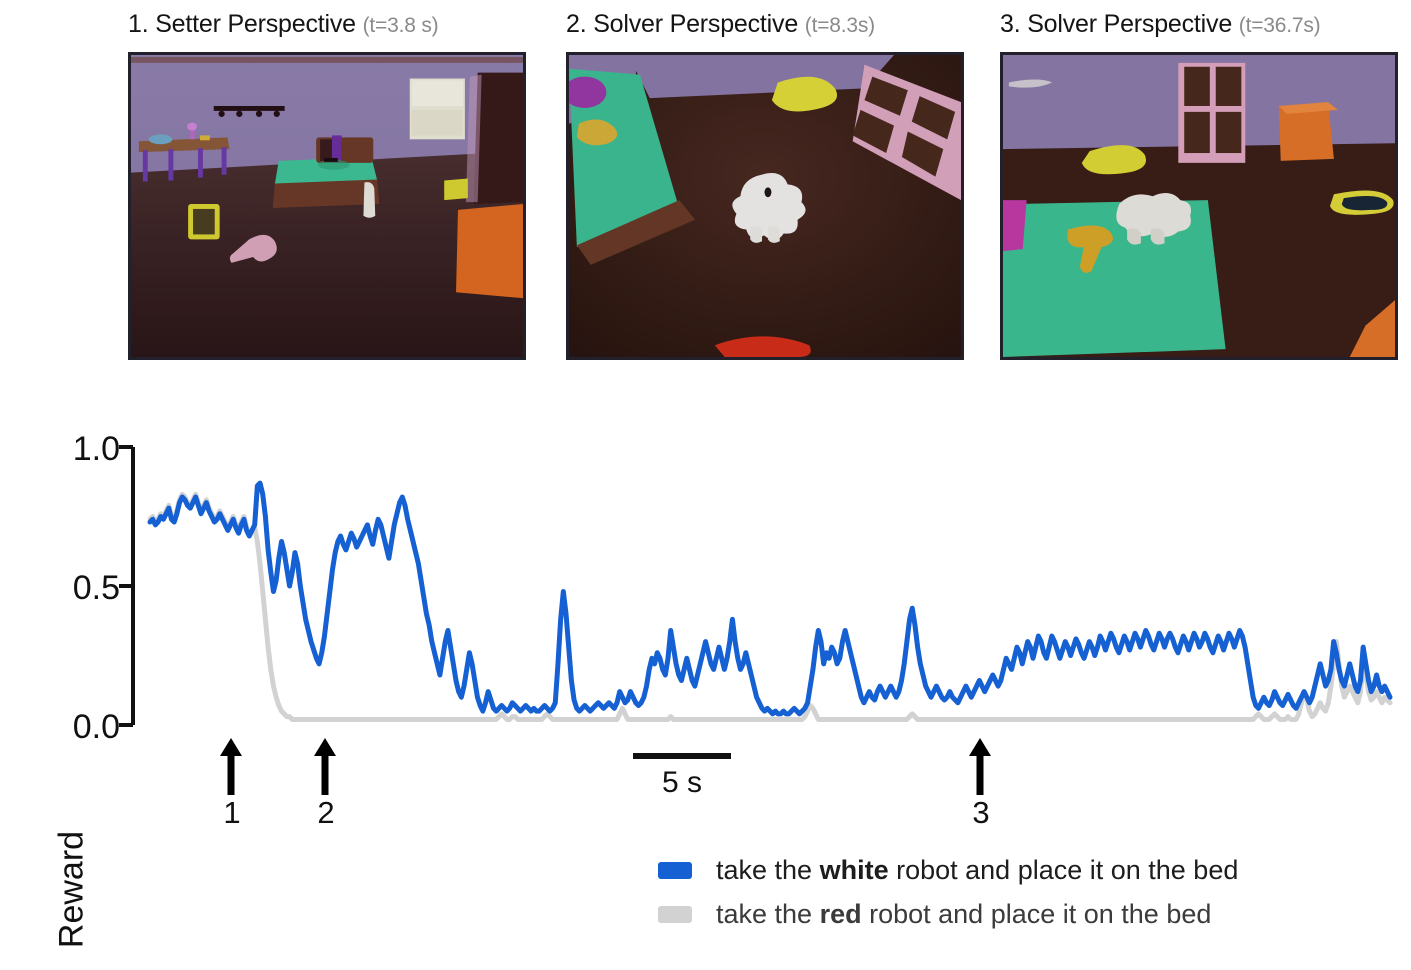  What do you see at coordinates (682, 24) in the screenshot?
I see `panel-title-text-2: 2. Solver Perspective` at bounding box center [682, 24].